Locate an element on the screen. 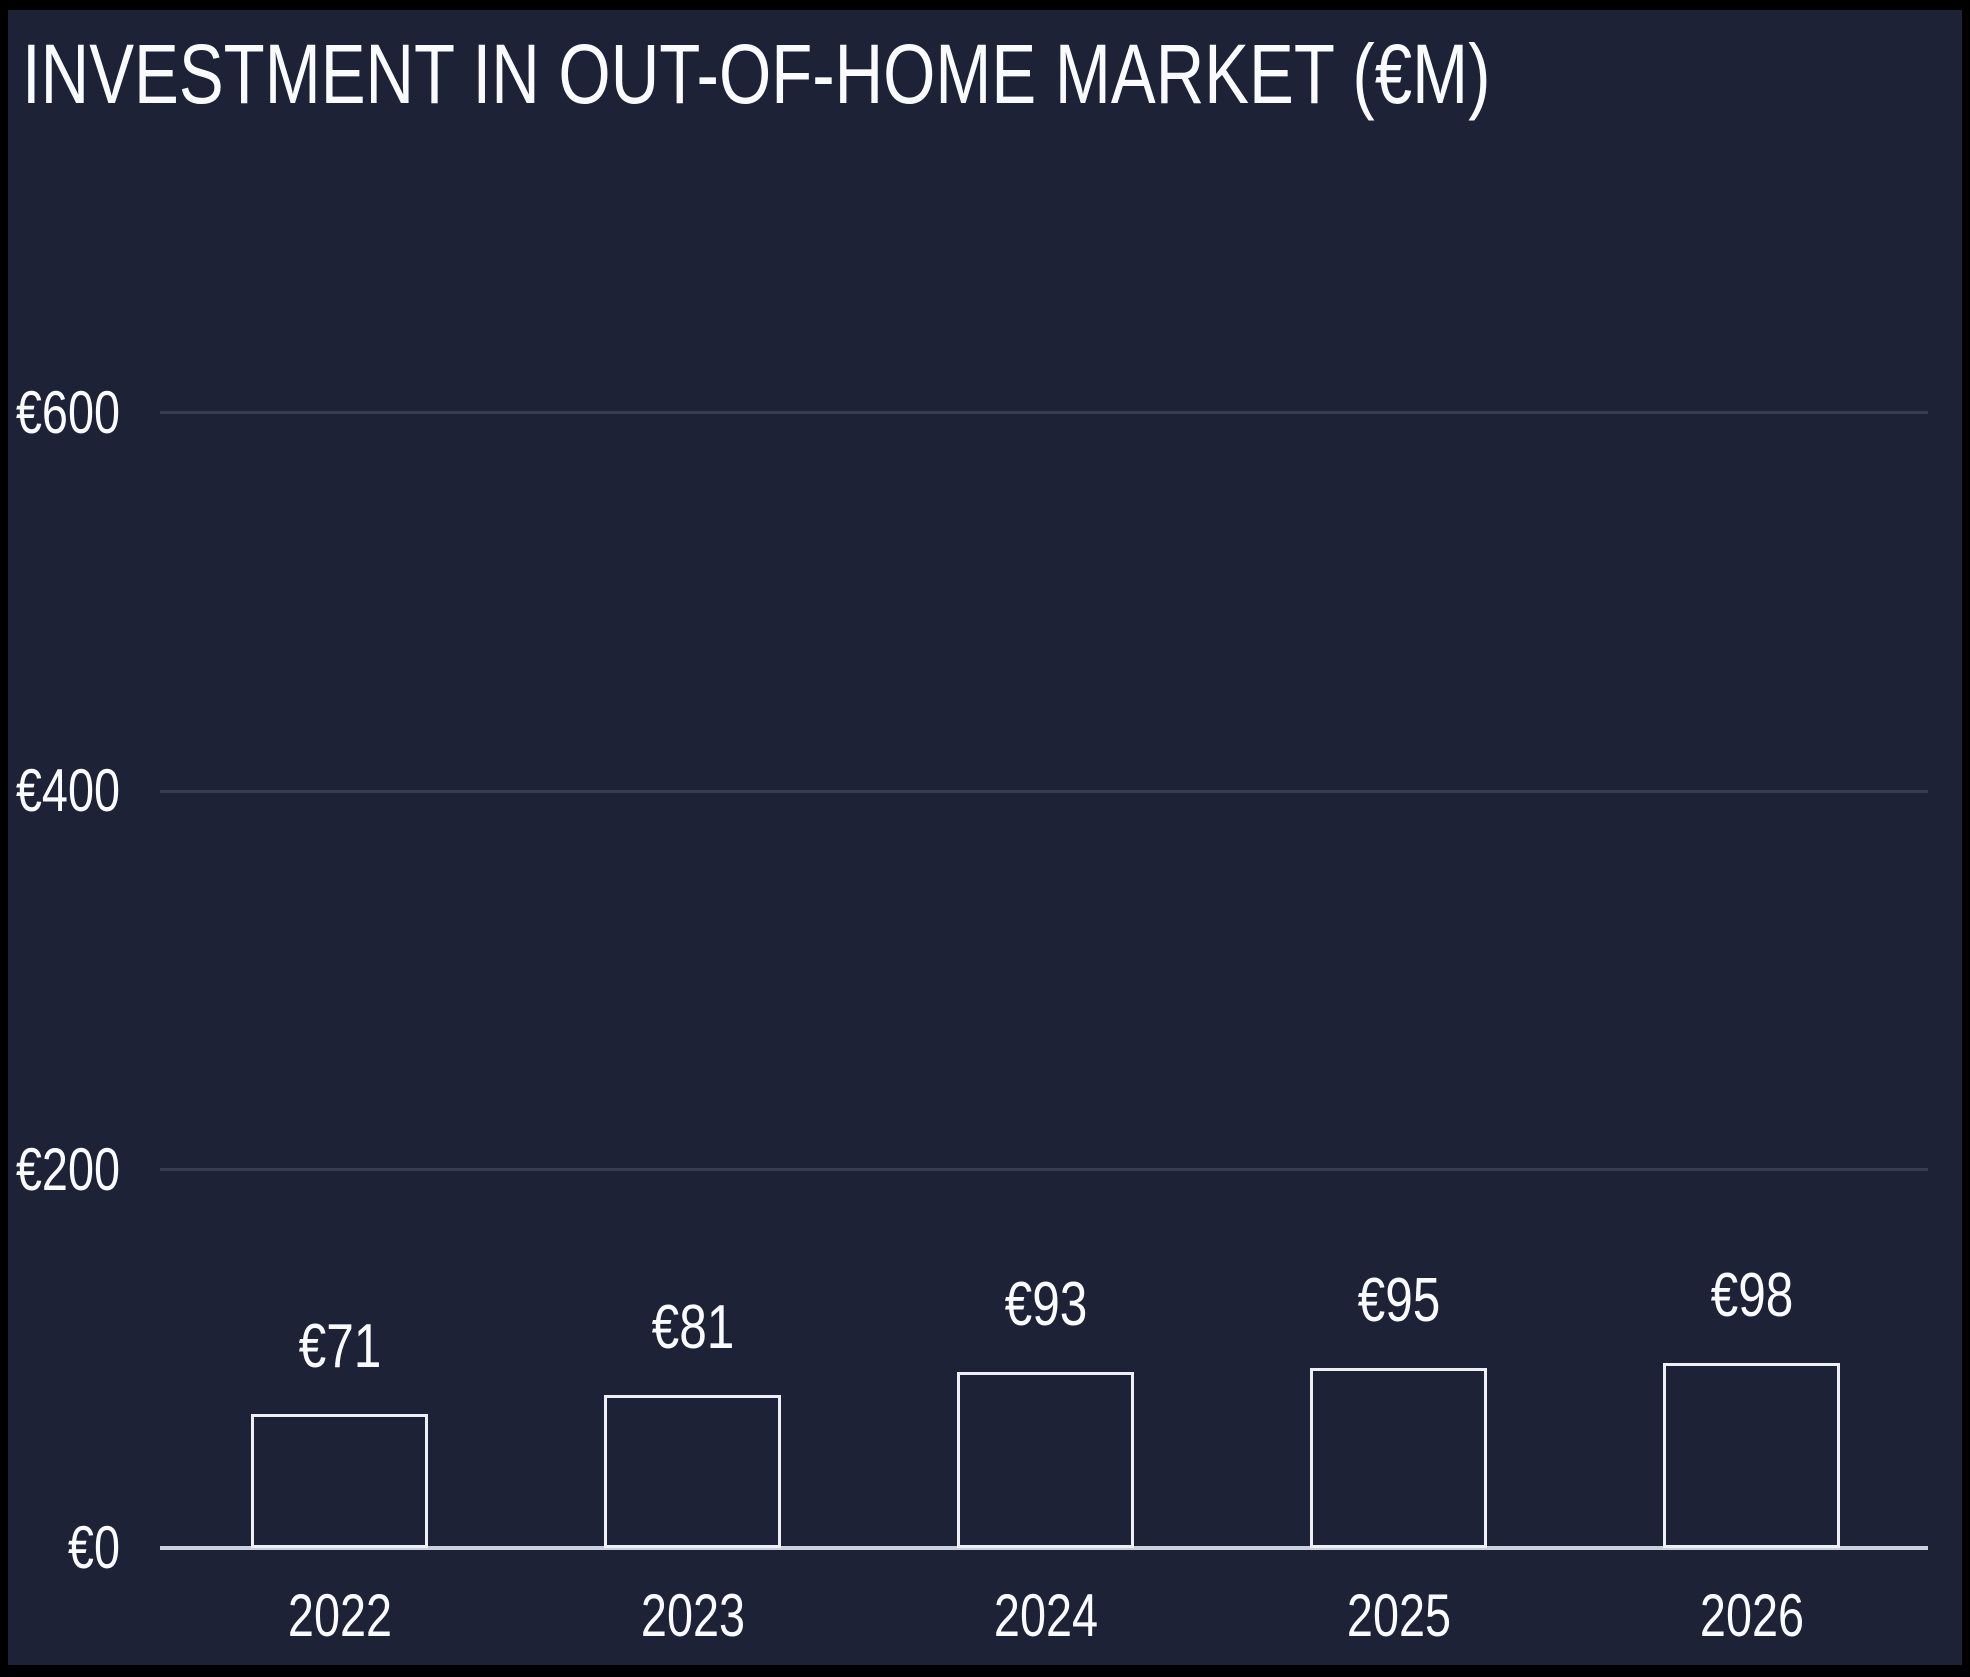  x-tick-label-2024: 2024 is located at coordinates (1045, 1615).